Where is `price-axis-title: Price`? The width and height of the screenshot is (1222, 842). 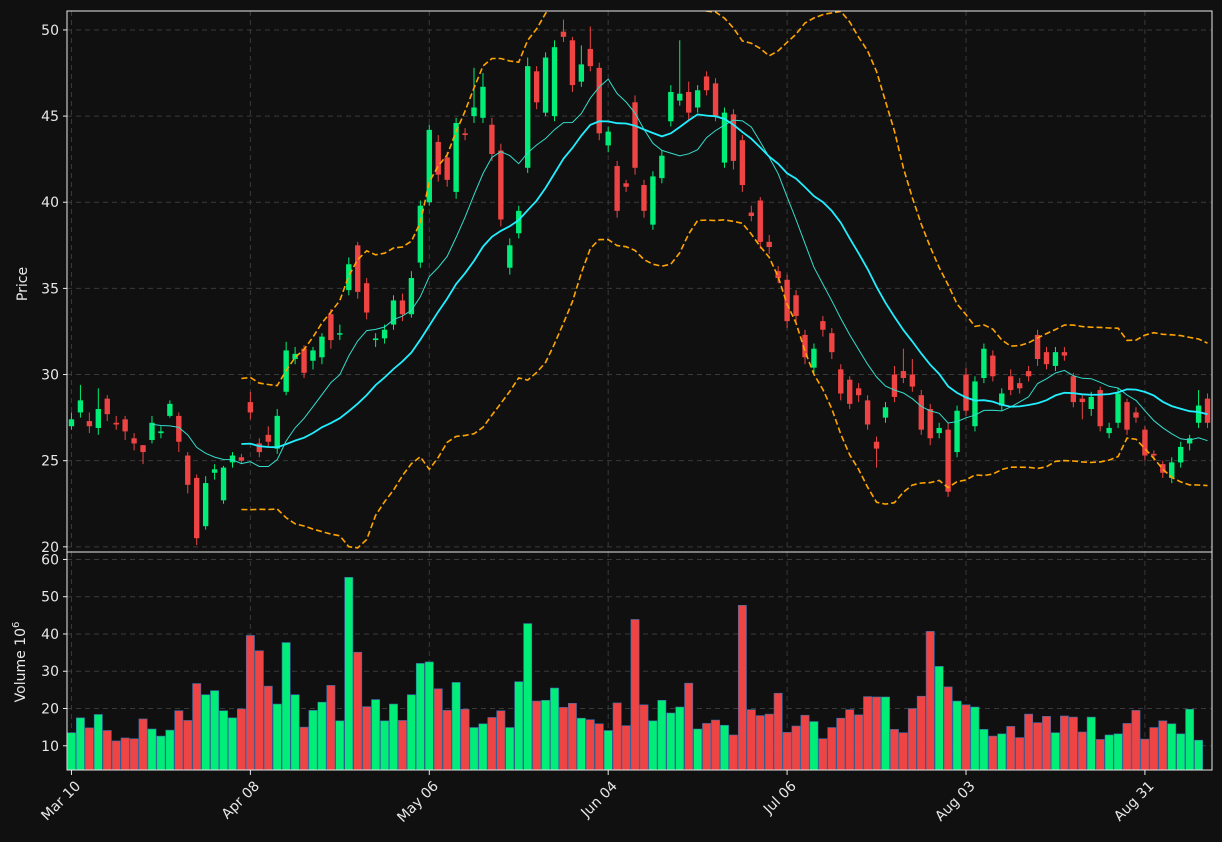 price-axis-title: Price is located at coordinates (23, 284).